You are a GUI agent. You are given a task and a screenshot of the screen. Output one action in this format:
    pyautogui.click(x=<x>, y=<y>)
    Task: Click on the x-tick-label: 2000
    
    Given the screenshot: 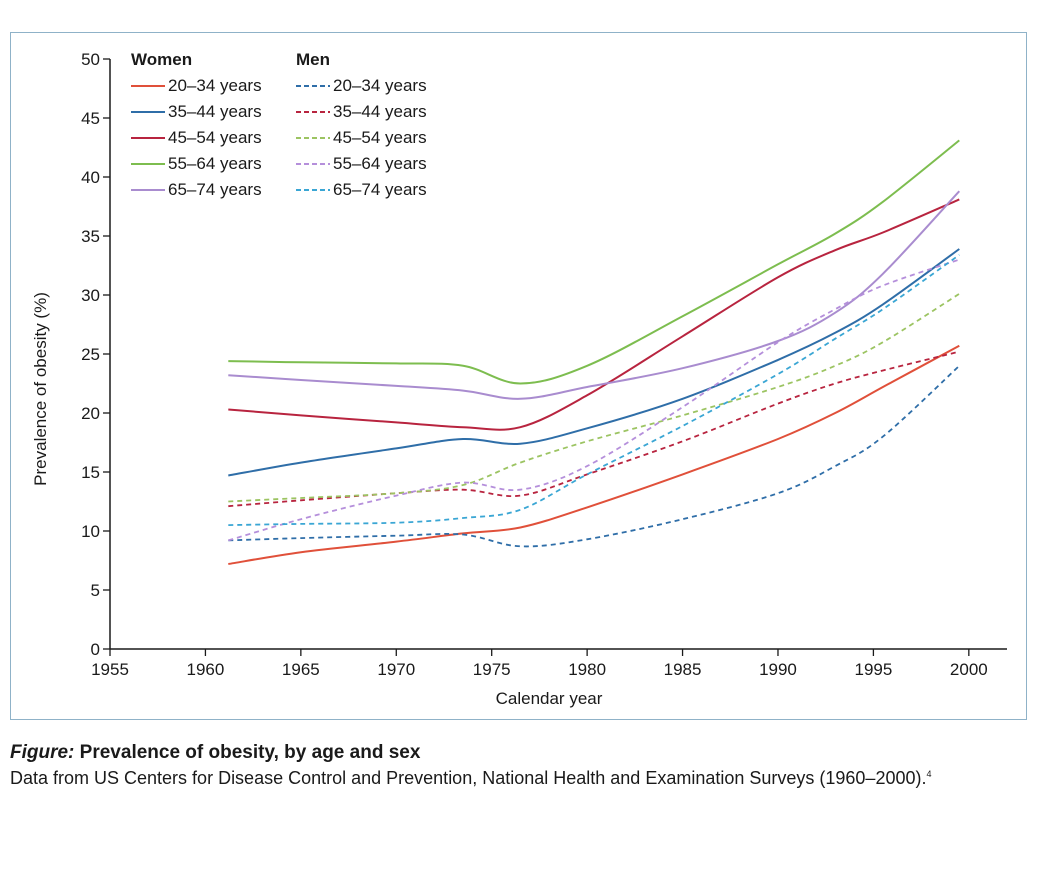 What is the action you would take?
    pyautogui.click(x=969, y=669)
    